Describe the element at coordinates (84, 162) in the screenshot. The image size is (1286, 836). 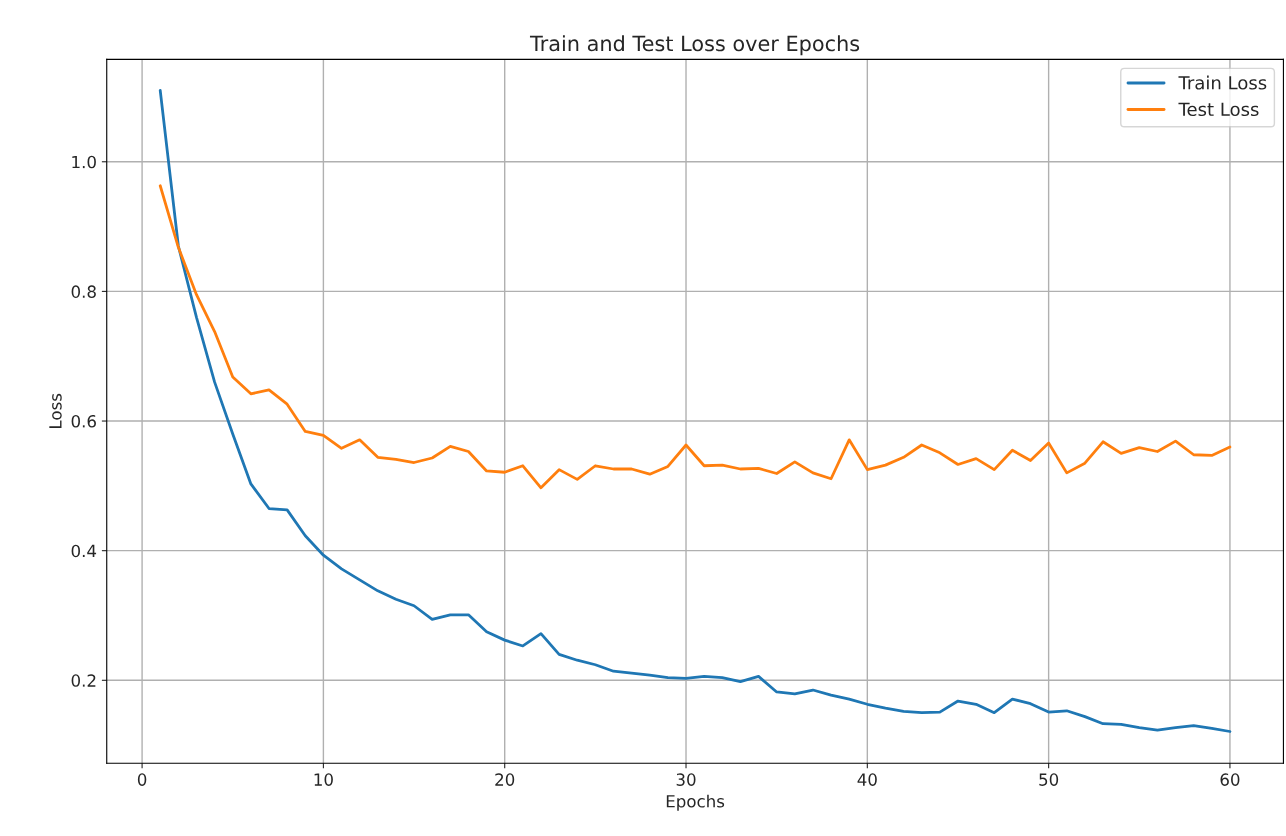
I see `y-tick-label: 1.0` at that location.